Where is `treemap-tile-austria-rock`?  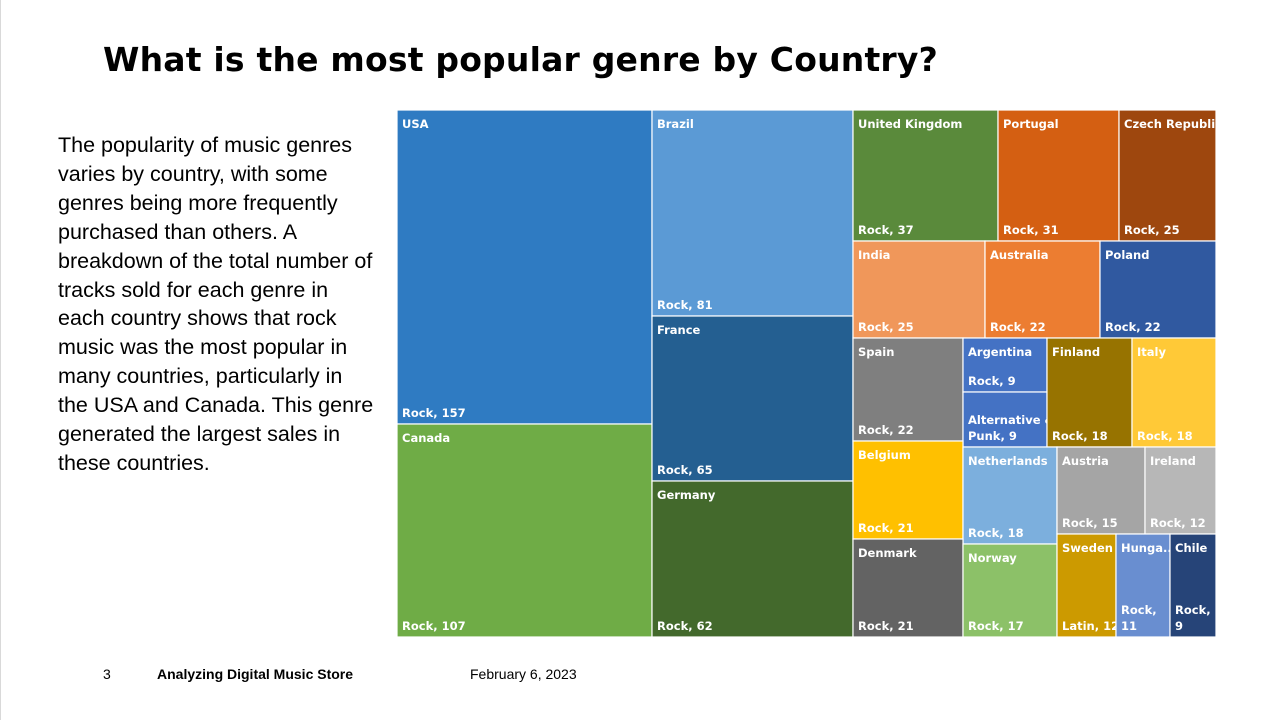 treemap-tile-austria-rock is located at coordinates (1101, 490).